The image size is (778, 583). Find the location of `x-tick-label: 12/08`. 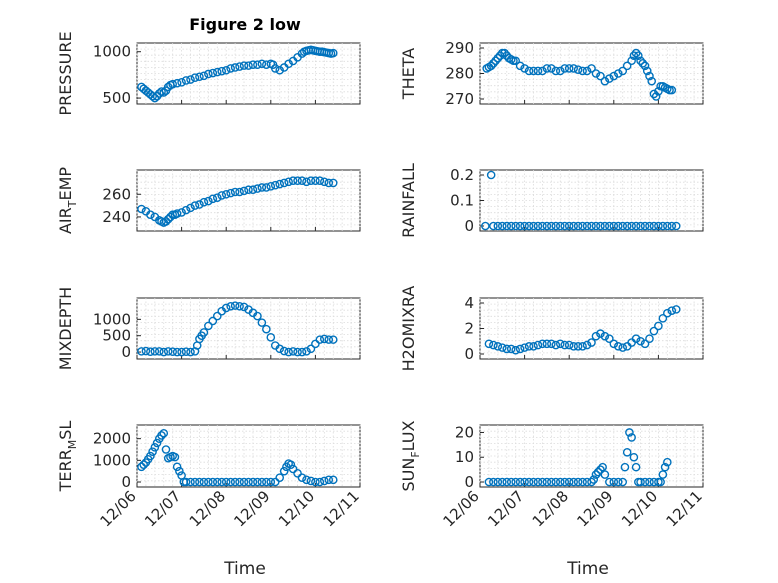

x-tick-label: 12/08 is located at coordinates (207, 508).